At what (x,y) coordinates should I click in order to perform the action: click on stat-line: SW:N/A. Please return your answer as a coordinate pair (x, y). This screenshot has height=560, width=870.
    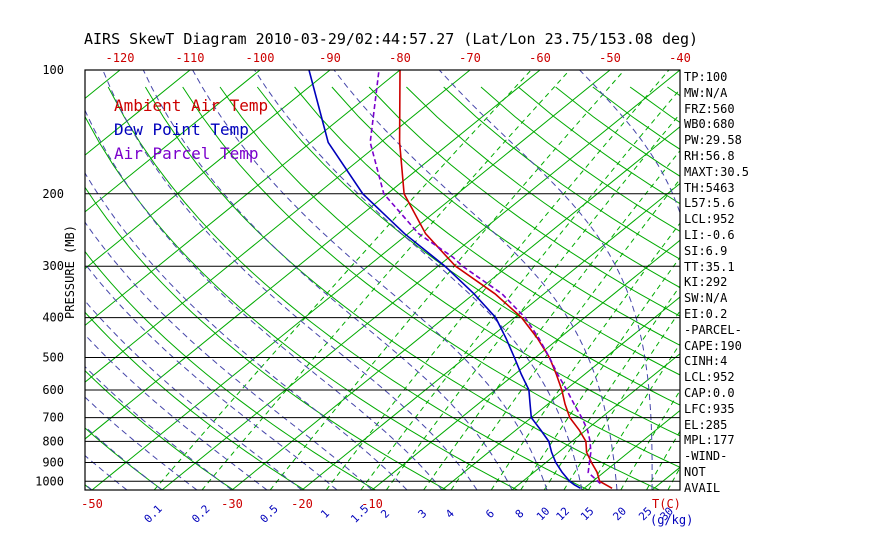
    Looking at the image, I should click on (706, 298).